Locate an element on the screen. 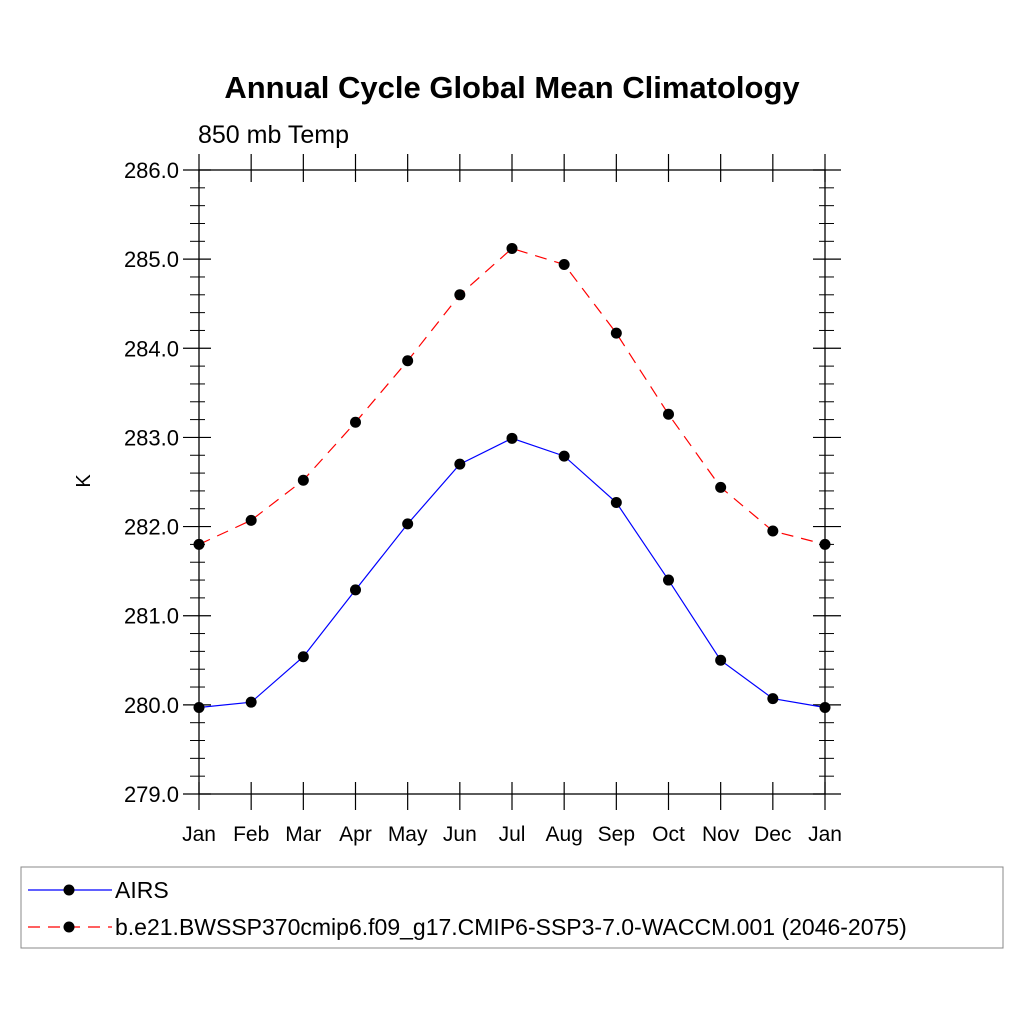  x-tick-label: Sep is located at coordinates (616, 834).